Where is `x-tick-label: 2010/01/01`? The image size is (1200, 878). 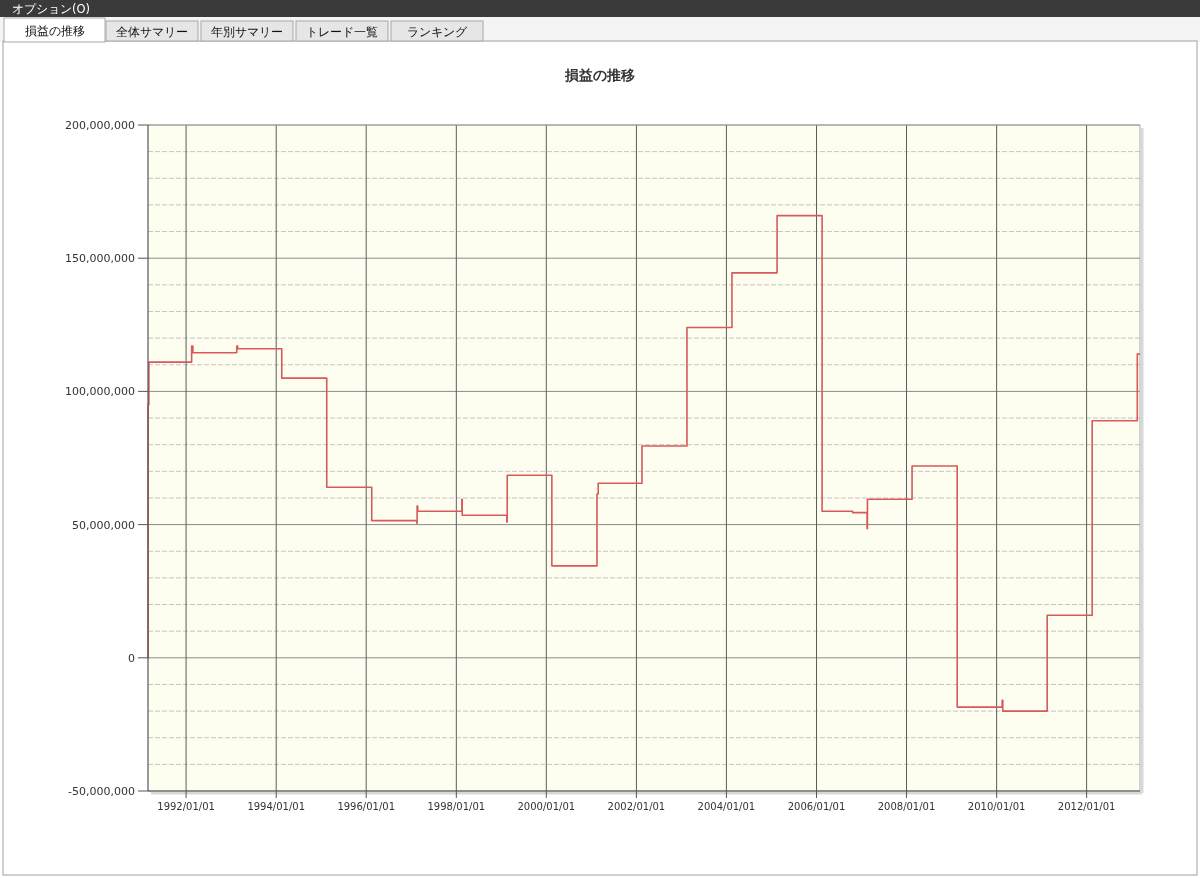
x-tick-label: 2010/01/01 is located at coordinates (996, 806).